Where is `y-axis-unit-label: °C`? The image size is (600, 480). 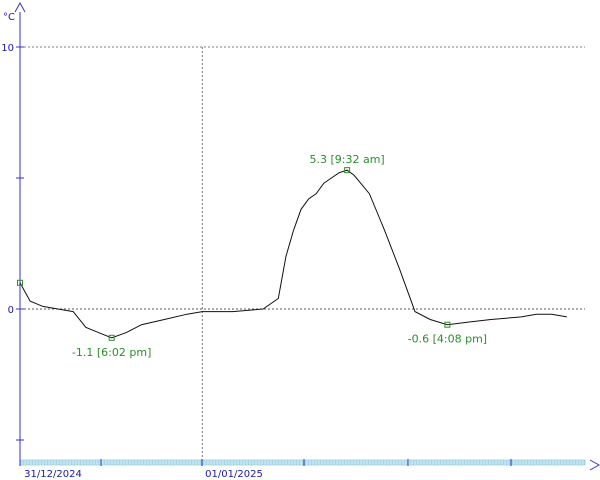 y-axis-unit-label: °C is located at coordinates (9, 17).